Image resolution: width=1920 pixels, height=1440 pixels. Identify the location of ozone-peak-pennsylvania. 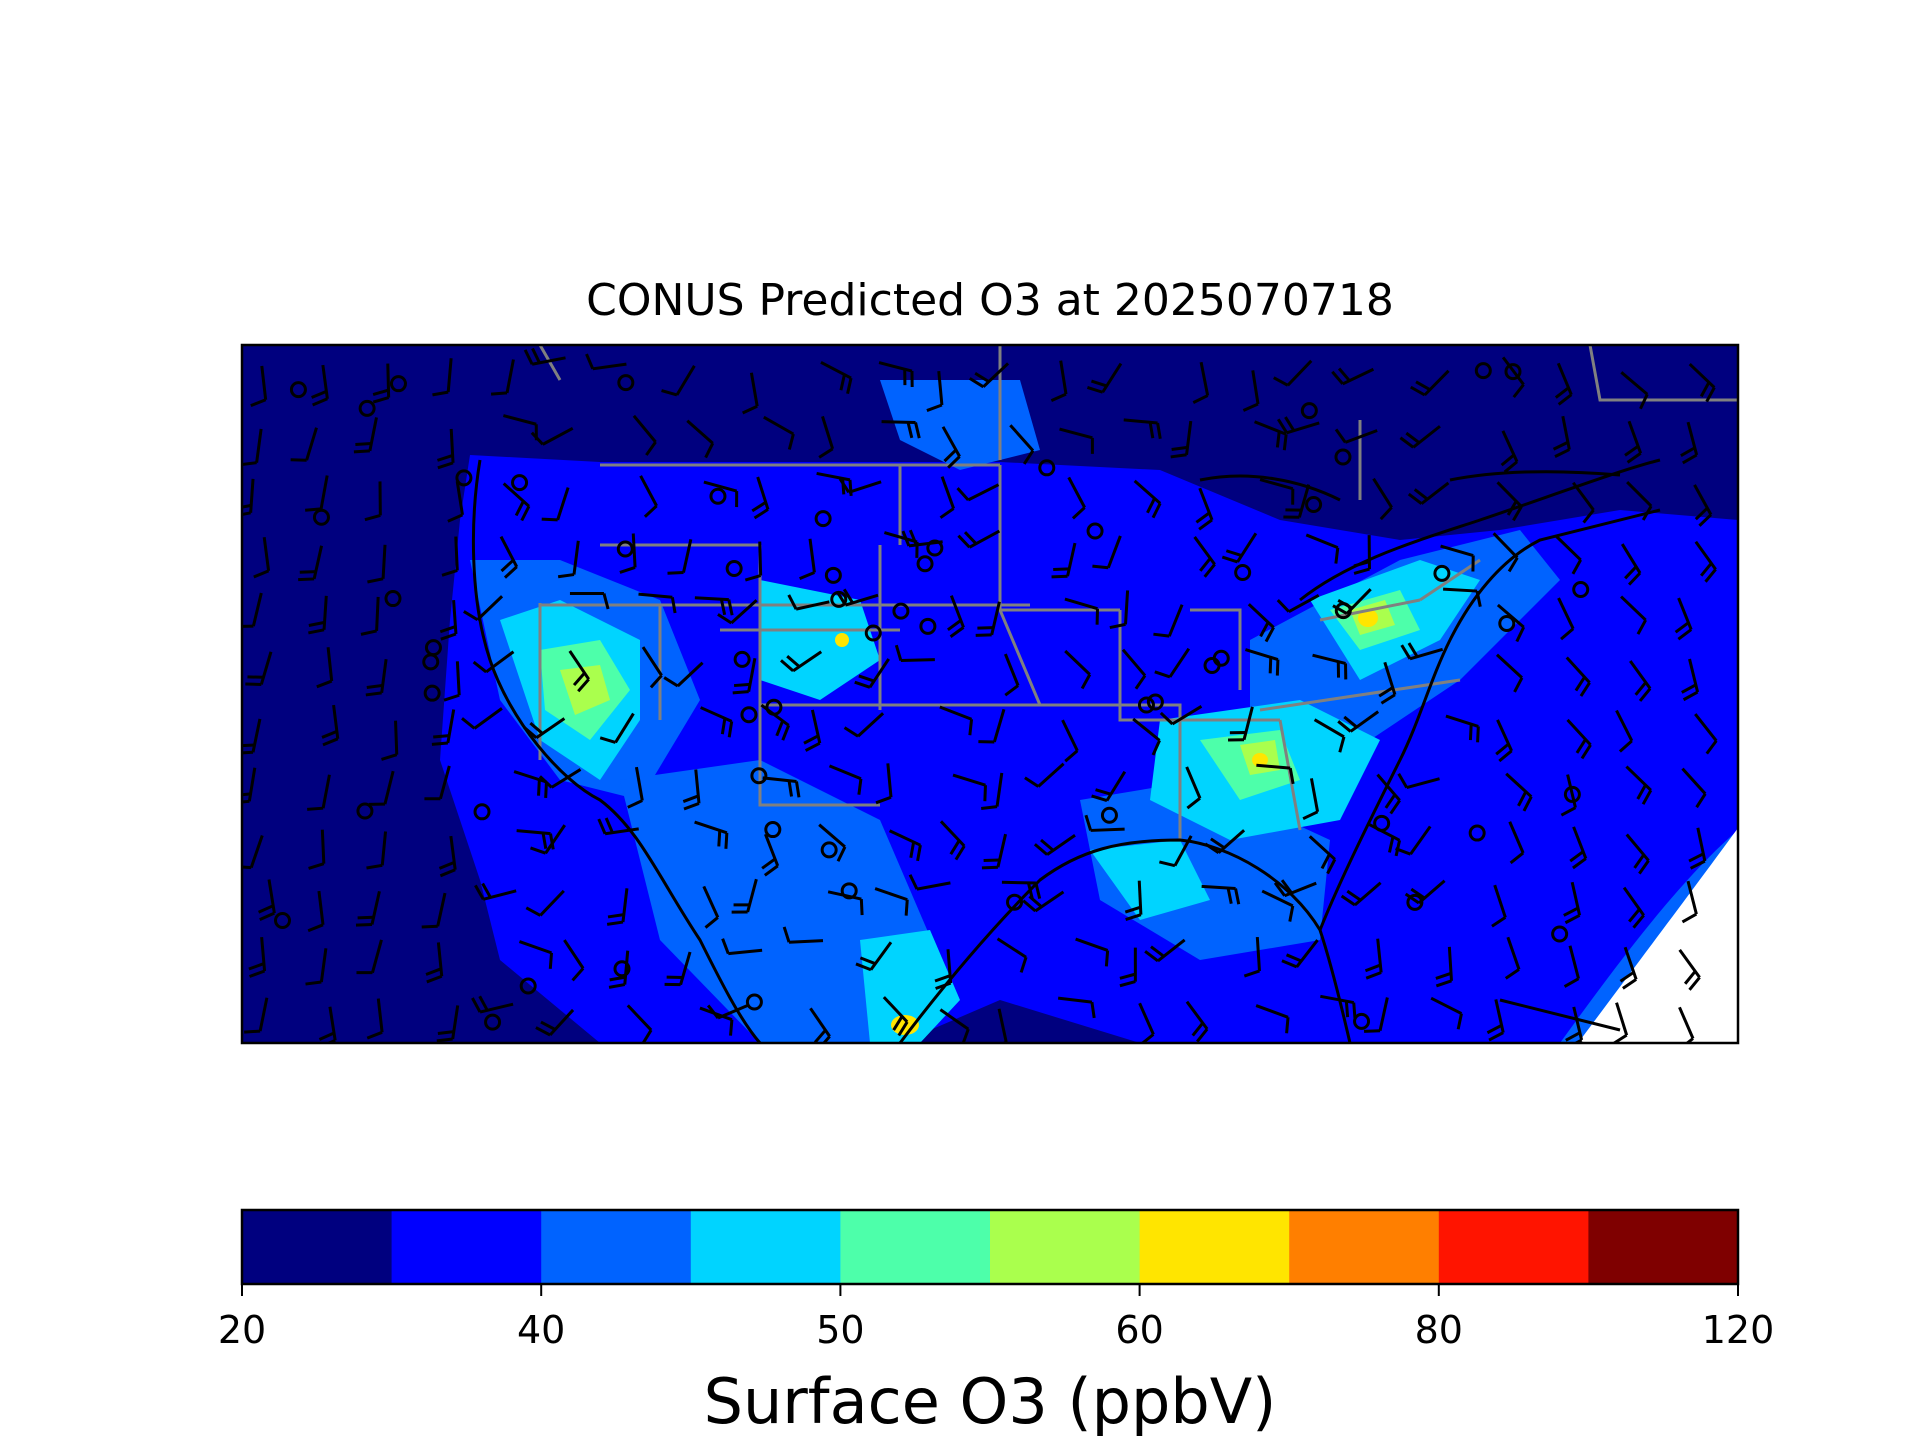
(1368, 618).